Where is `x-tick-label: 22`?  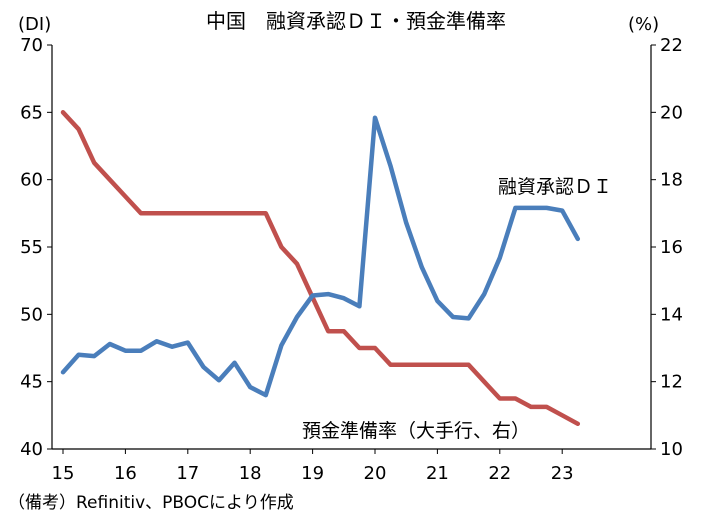
x-tick-label: 22 is located at coordinates (499, 473).